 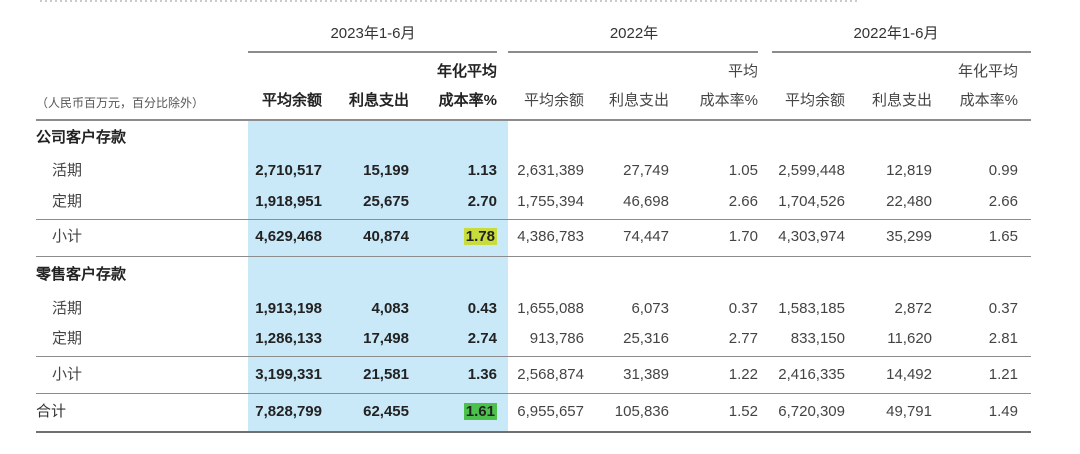 What do you see at coordinates (1003, 236) in the screenshot?
I see `cell-value: 1.65` at bounding box center [1003, 236].